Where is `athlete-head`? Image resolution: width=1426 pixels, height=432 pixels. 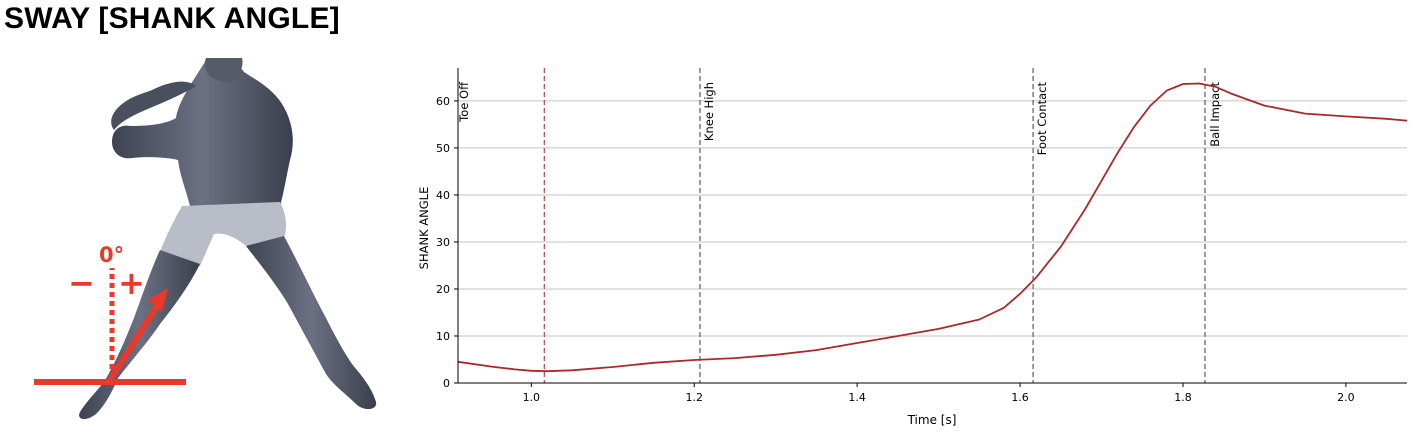 athlete-head is located at coordinates (223, 70).